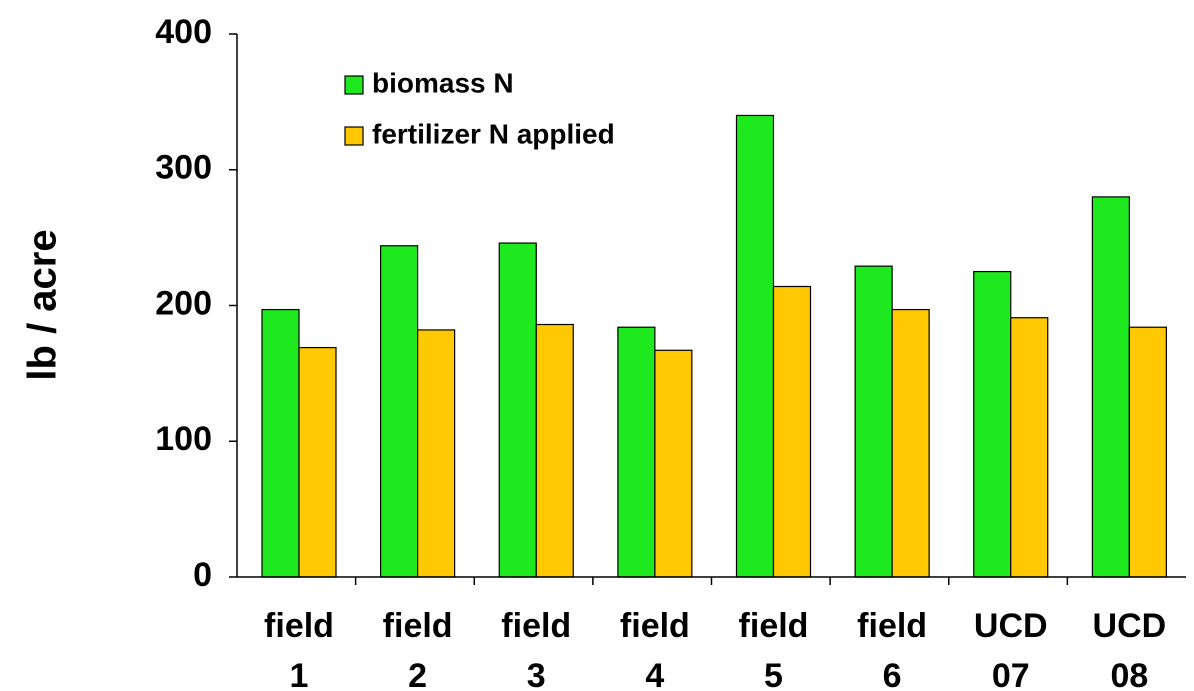 Image resolution: width=1194 pixels, height=691 pixels. I want to click on y-tick-label: 400, so click(183, 32).